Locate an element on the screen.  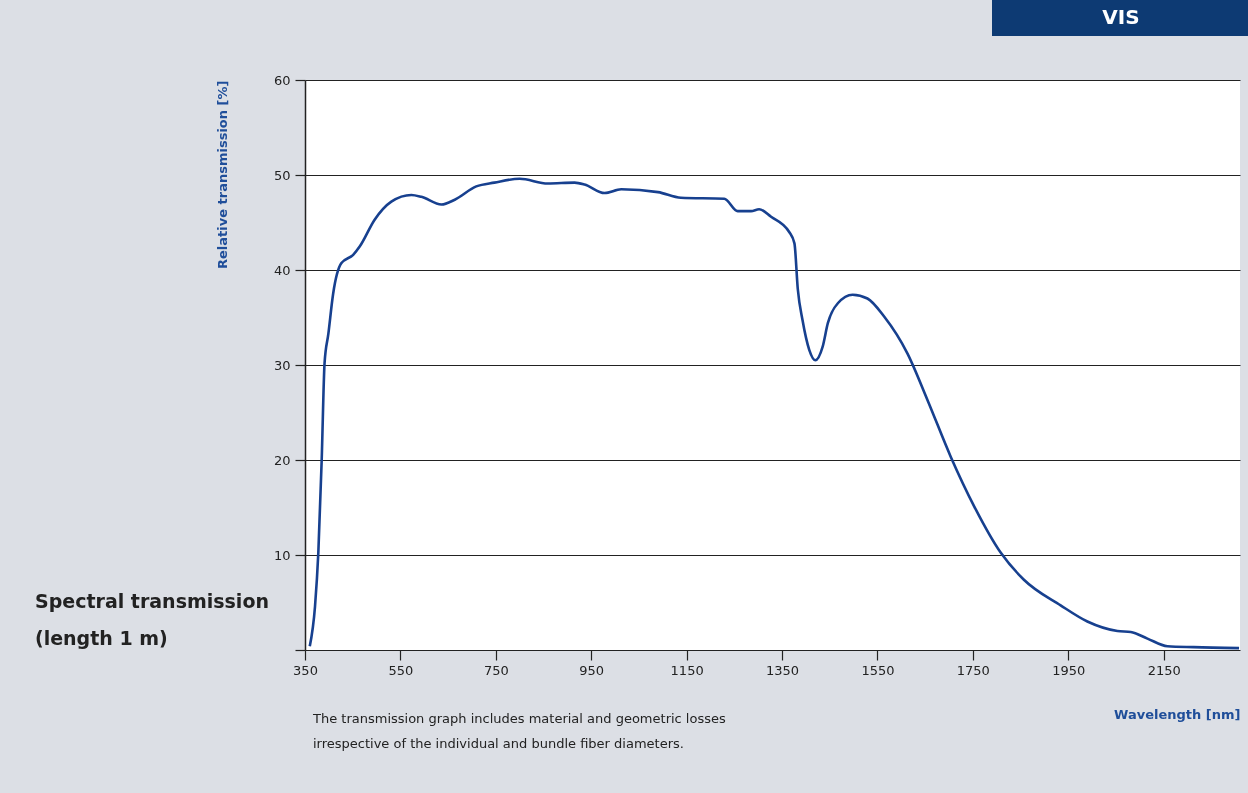
text: irrespective of the individual and bundle fiber diameters. is located at coordinates (498, 743).